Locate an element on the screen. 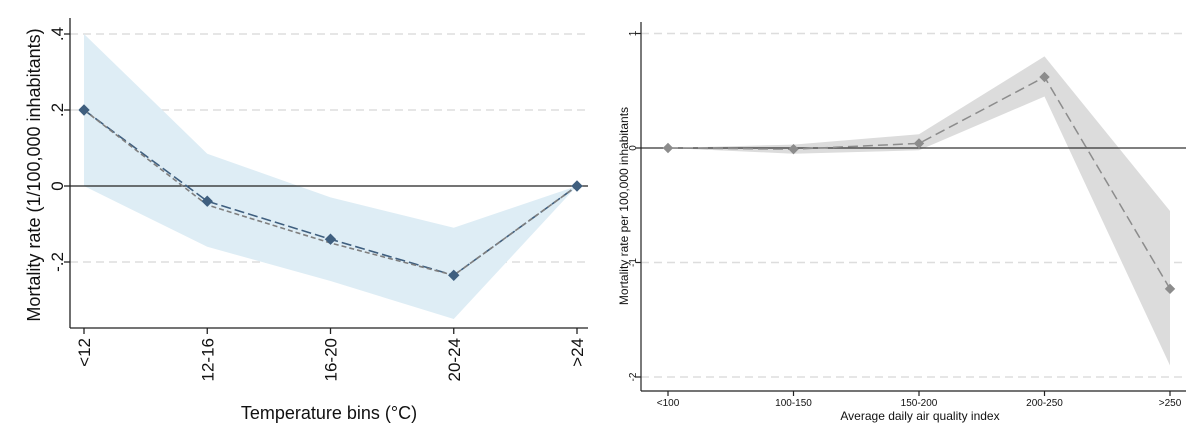 The image size is (1192, 427). y-axis-title: Mortality rate (1/100,000 inhabitants) is located at coordinates (34, 174).